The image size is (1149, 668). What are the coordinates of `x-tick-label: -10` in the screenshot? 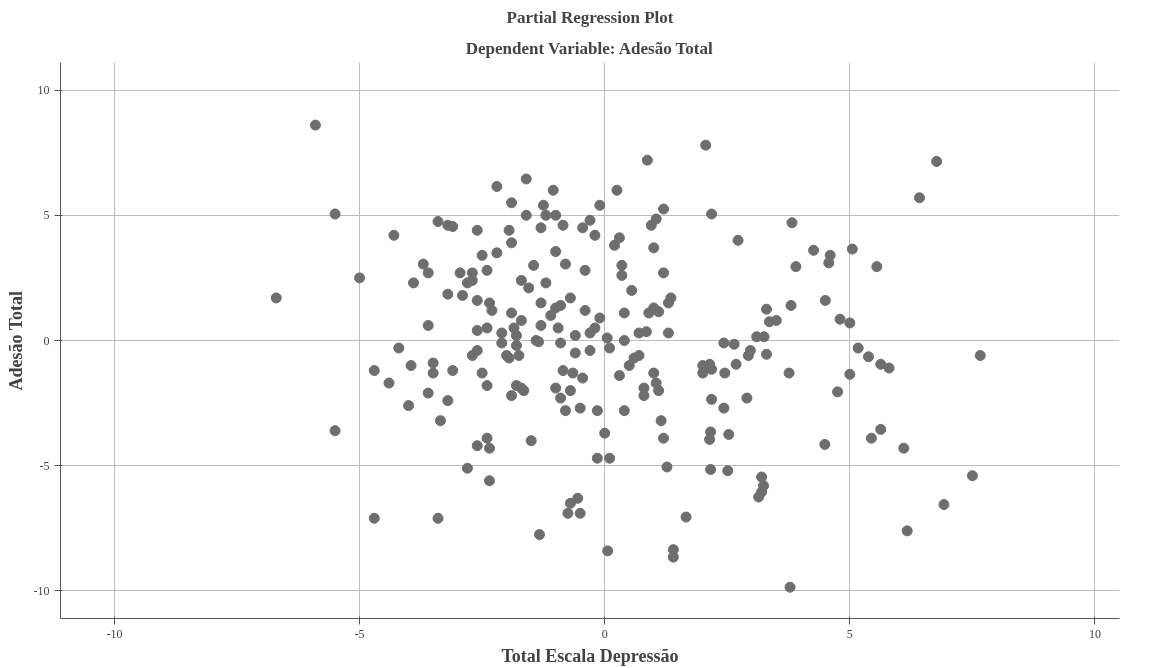 It's located at (114, 633).